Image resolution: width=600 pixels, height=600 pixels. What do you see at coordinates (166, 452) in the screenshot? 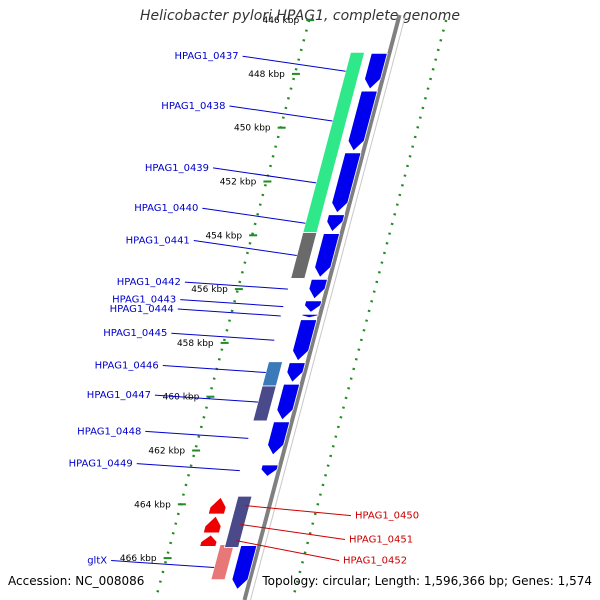
I see `scale-label-8: 462 kbp` at bounding box center [166, 452].